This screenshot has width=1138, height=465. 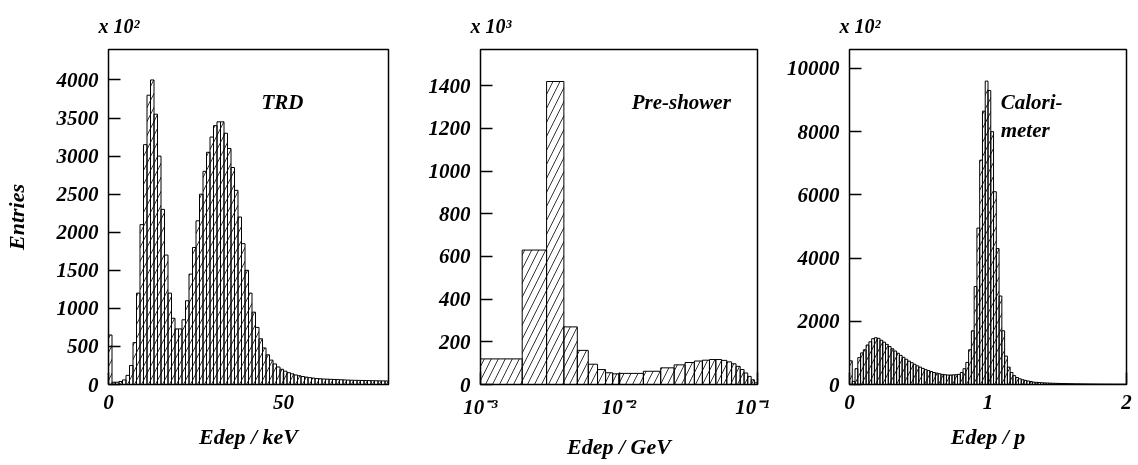 What do you see at coordinates (83, 346) in the screenshot?
I see `y-tick-label: 500` at bounding box center [83, 346].